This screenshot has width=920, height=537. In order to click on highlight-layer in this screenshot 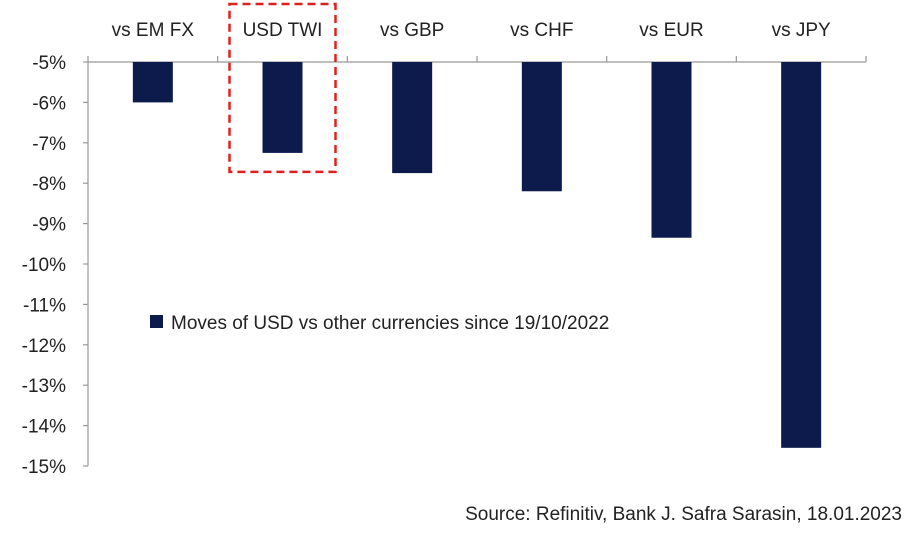, I will do `click(282, 88)`.